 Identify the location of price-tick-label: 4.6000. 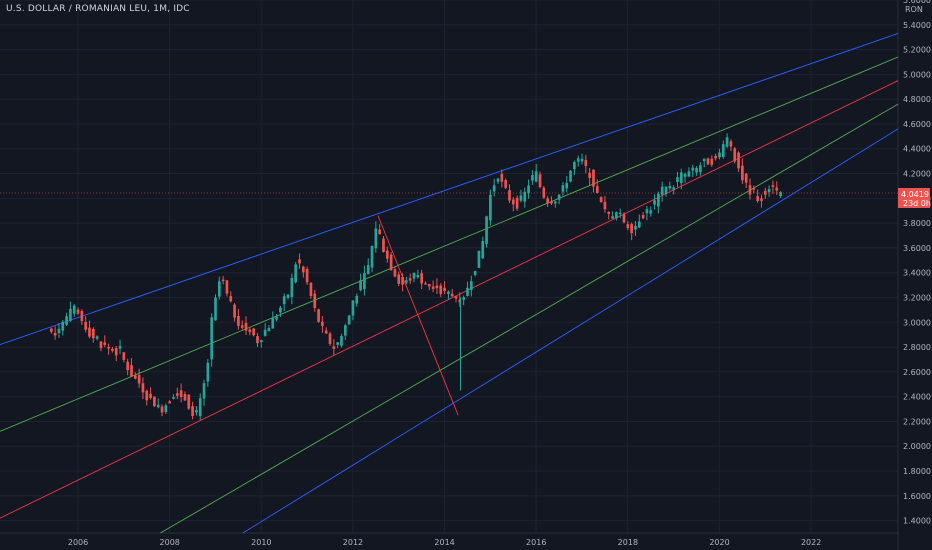
(917, 124).